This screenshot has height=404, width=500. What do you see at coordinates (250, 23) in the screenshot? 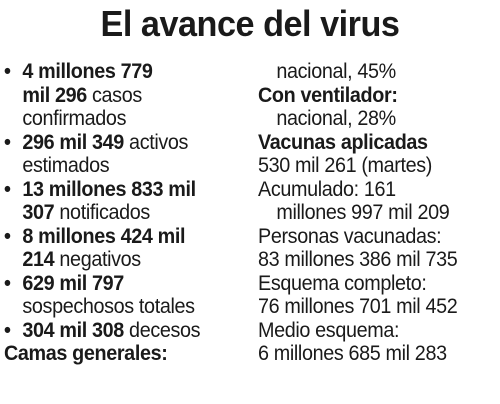
I see `page-title: El avance del virus` at bounding box center [250, 23].